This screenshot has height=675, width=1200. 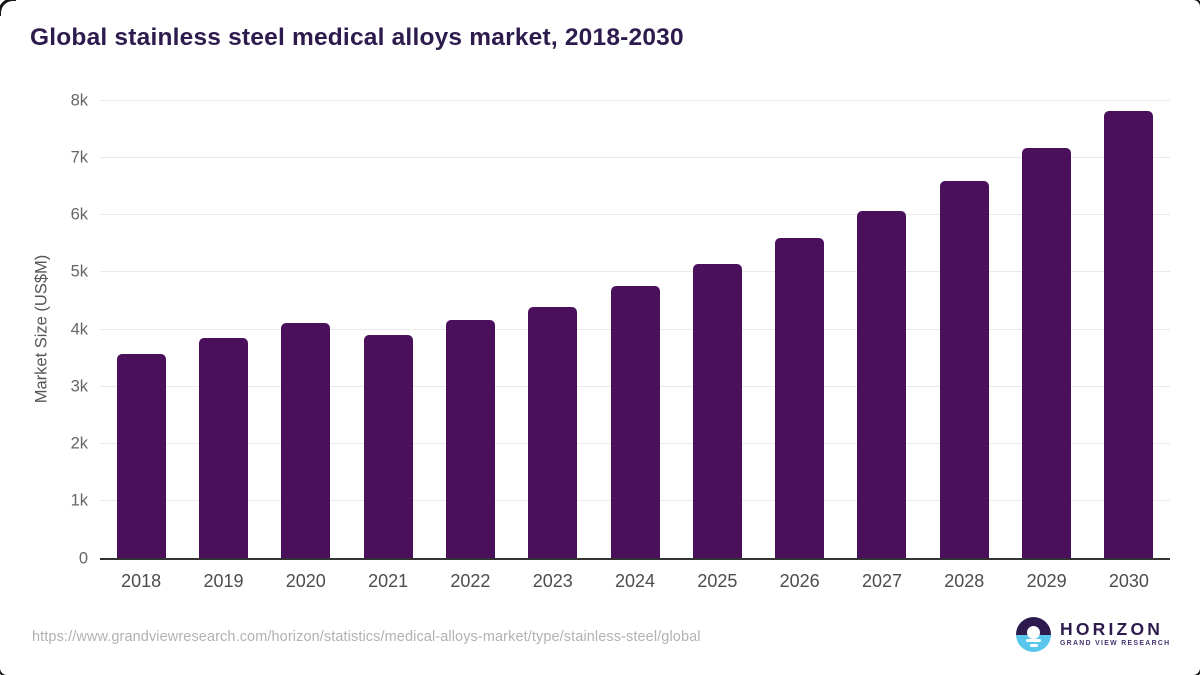 I want to click on x-tick-label-2030: 2030, so click(x=1128, y=581).